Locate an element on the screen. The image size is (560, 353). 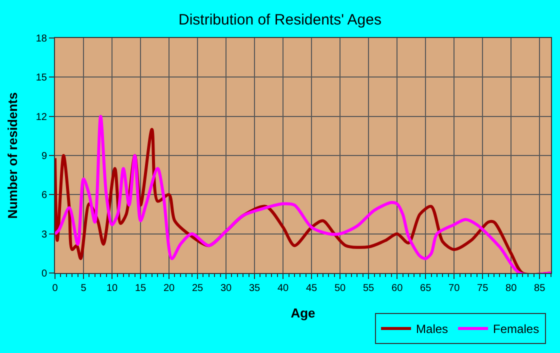
legend-label: Females is located at coordinates (516, 329).